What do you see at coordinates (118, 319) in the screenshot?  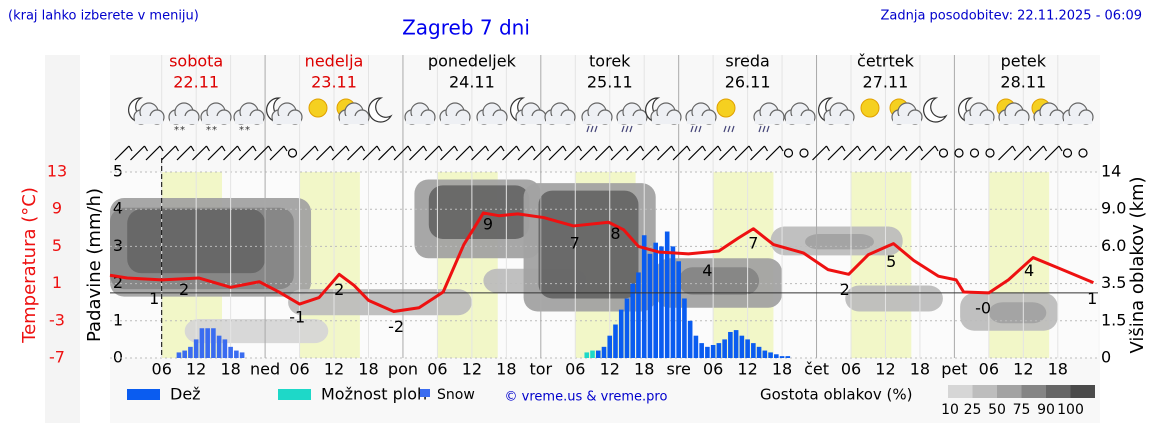 I see `precip-tick-label: 1` at bounding box center [118, 319].